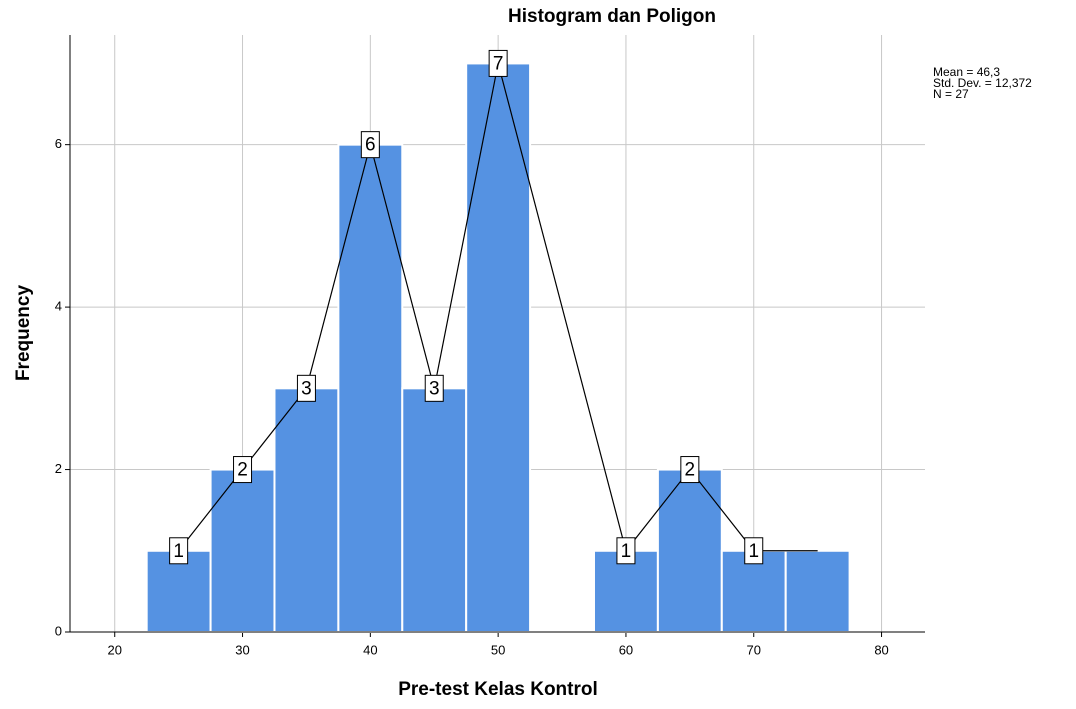 The height and width of the screenshot is (709, 1076). I want to click on y-tick-label: 0, so click(58, 630).